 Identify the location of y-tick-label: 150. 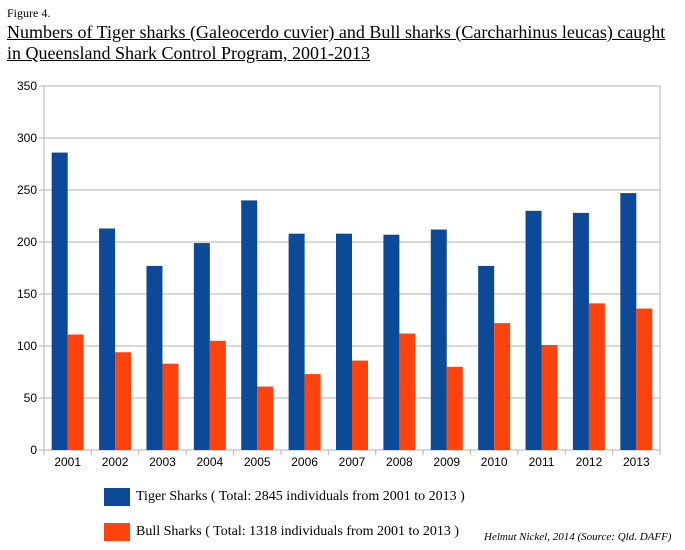
(27, 294).